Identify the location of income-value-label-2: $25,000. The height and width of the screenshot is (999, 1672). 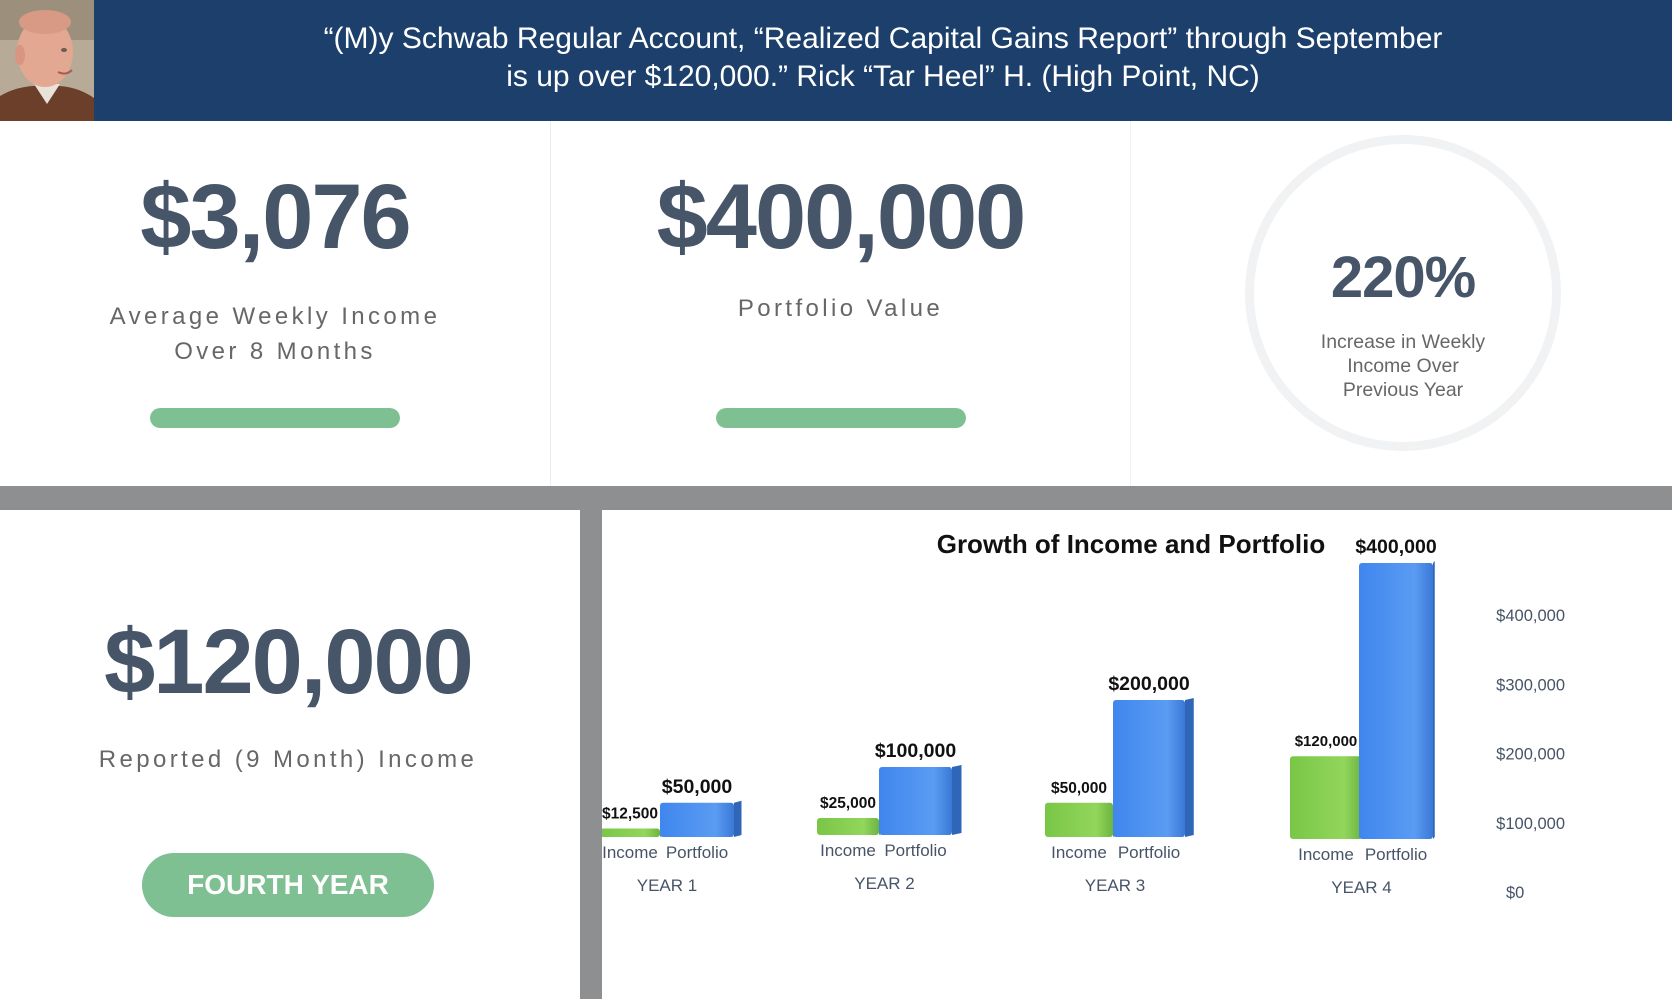
(848, 803).